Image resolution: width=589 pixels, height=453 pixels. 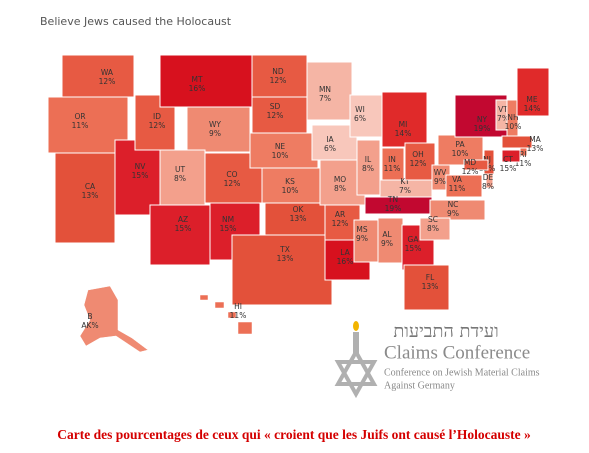 What do you see at coordinates (522, 154) in the screenshot?
I see `state-abbr: RI` at bounding box center [522, 154].